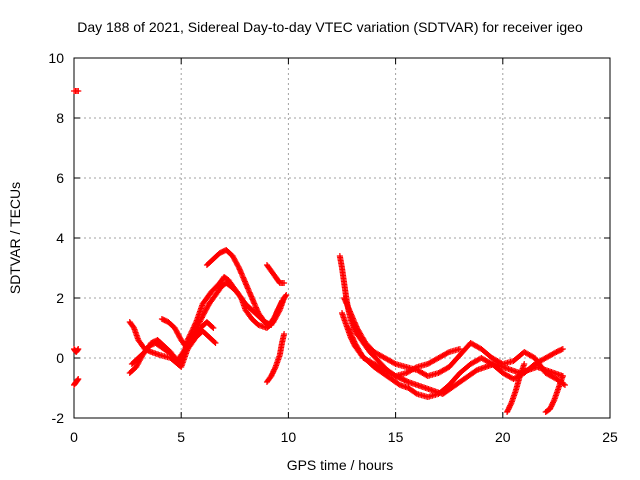 The height and width of the screenshot is (480, 640). I want to click on y-axis-label: SDTVAR / TECUs, so click(15, 238).